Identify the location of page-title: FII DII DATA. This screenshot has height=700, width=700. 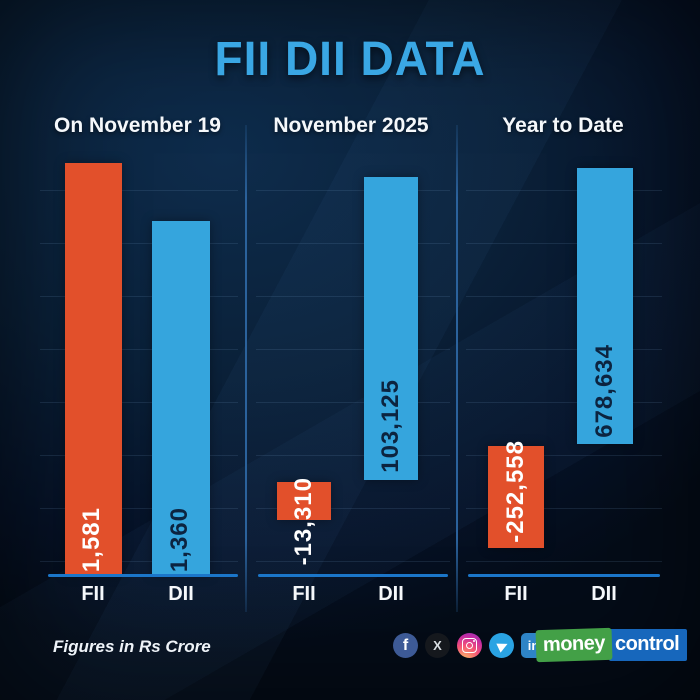
(350, 59).